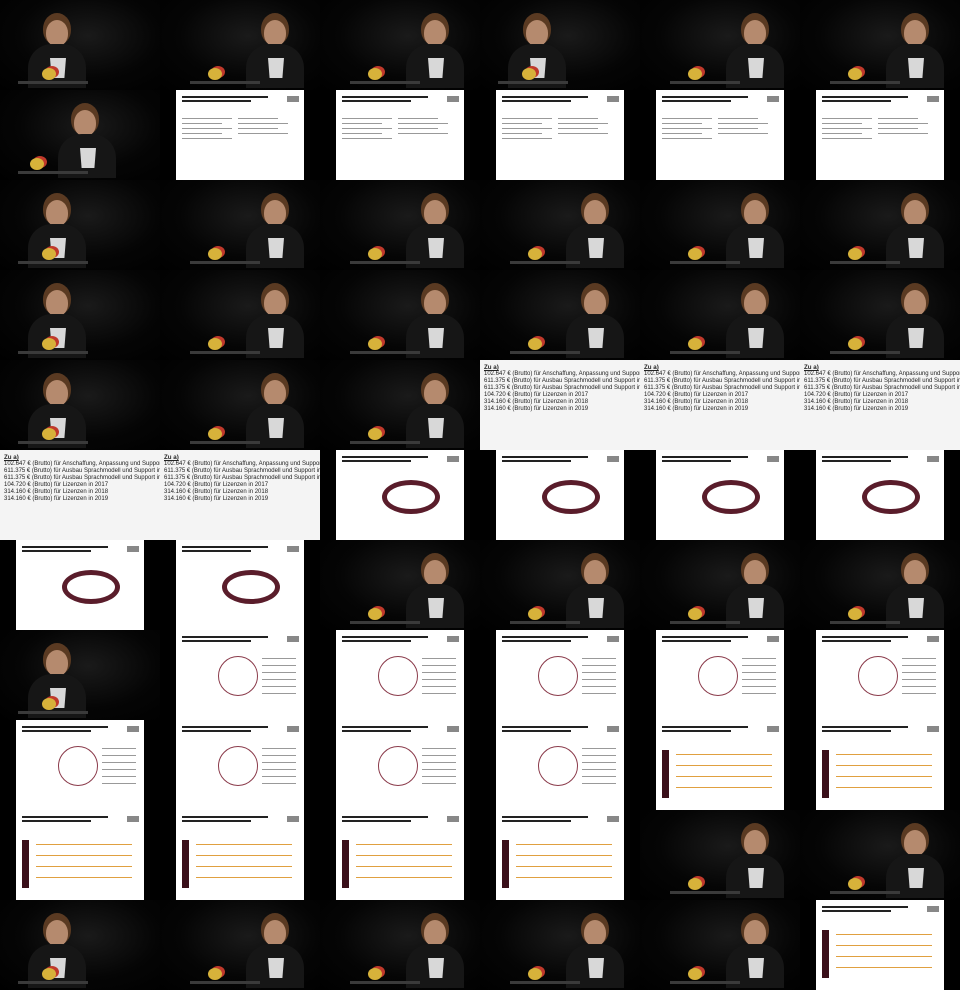 The width and height of the screenshot is (960, 990). Describe the element at coordinates (811, 367) in the screenshot. I see `info-heading: Zu a)` at that location.